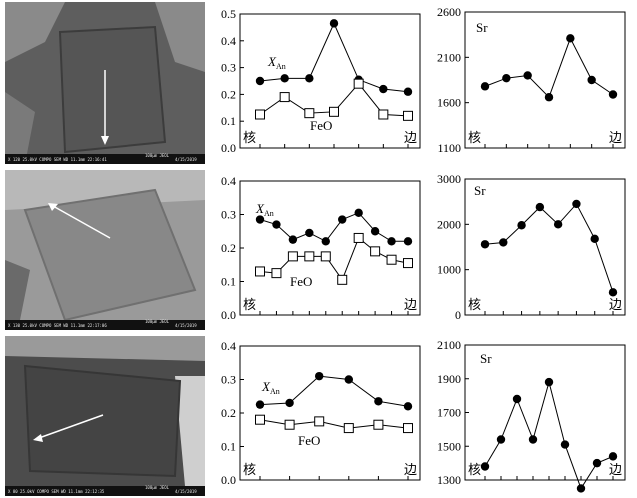 This screenshot has width=637, height=498. Describe the element at coordinates (449, 446) in the screenshot. I see `y-tick-label: 1500` at that location.